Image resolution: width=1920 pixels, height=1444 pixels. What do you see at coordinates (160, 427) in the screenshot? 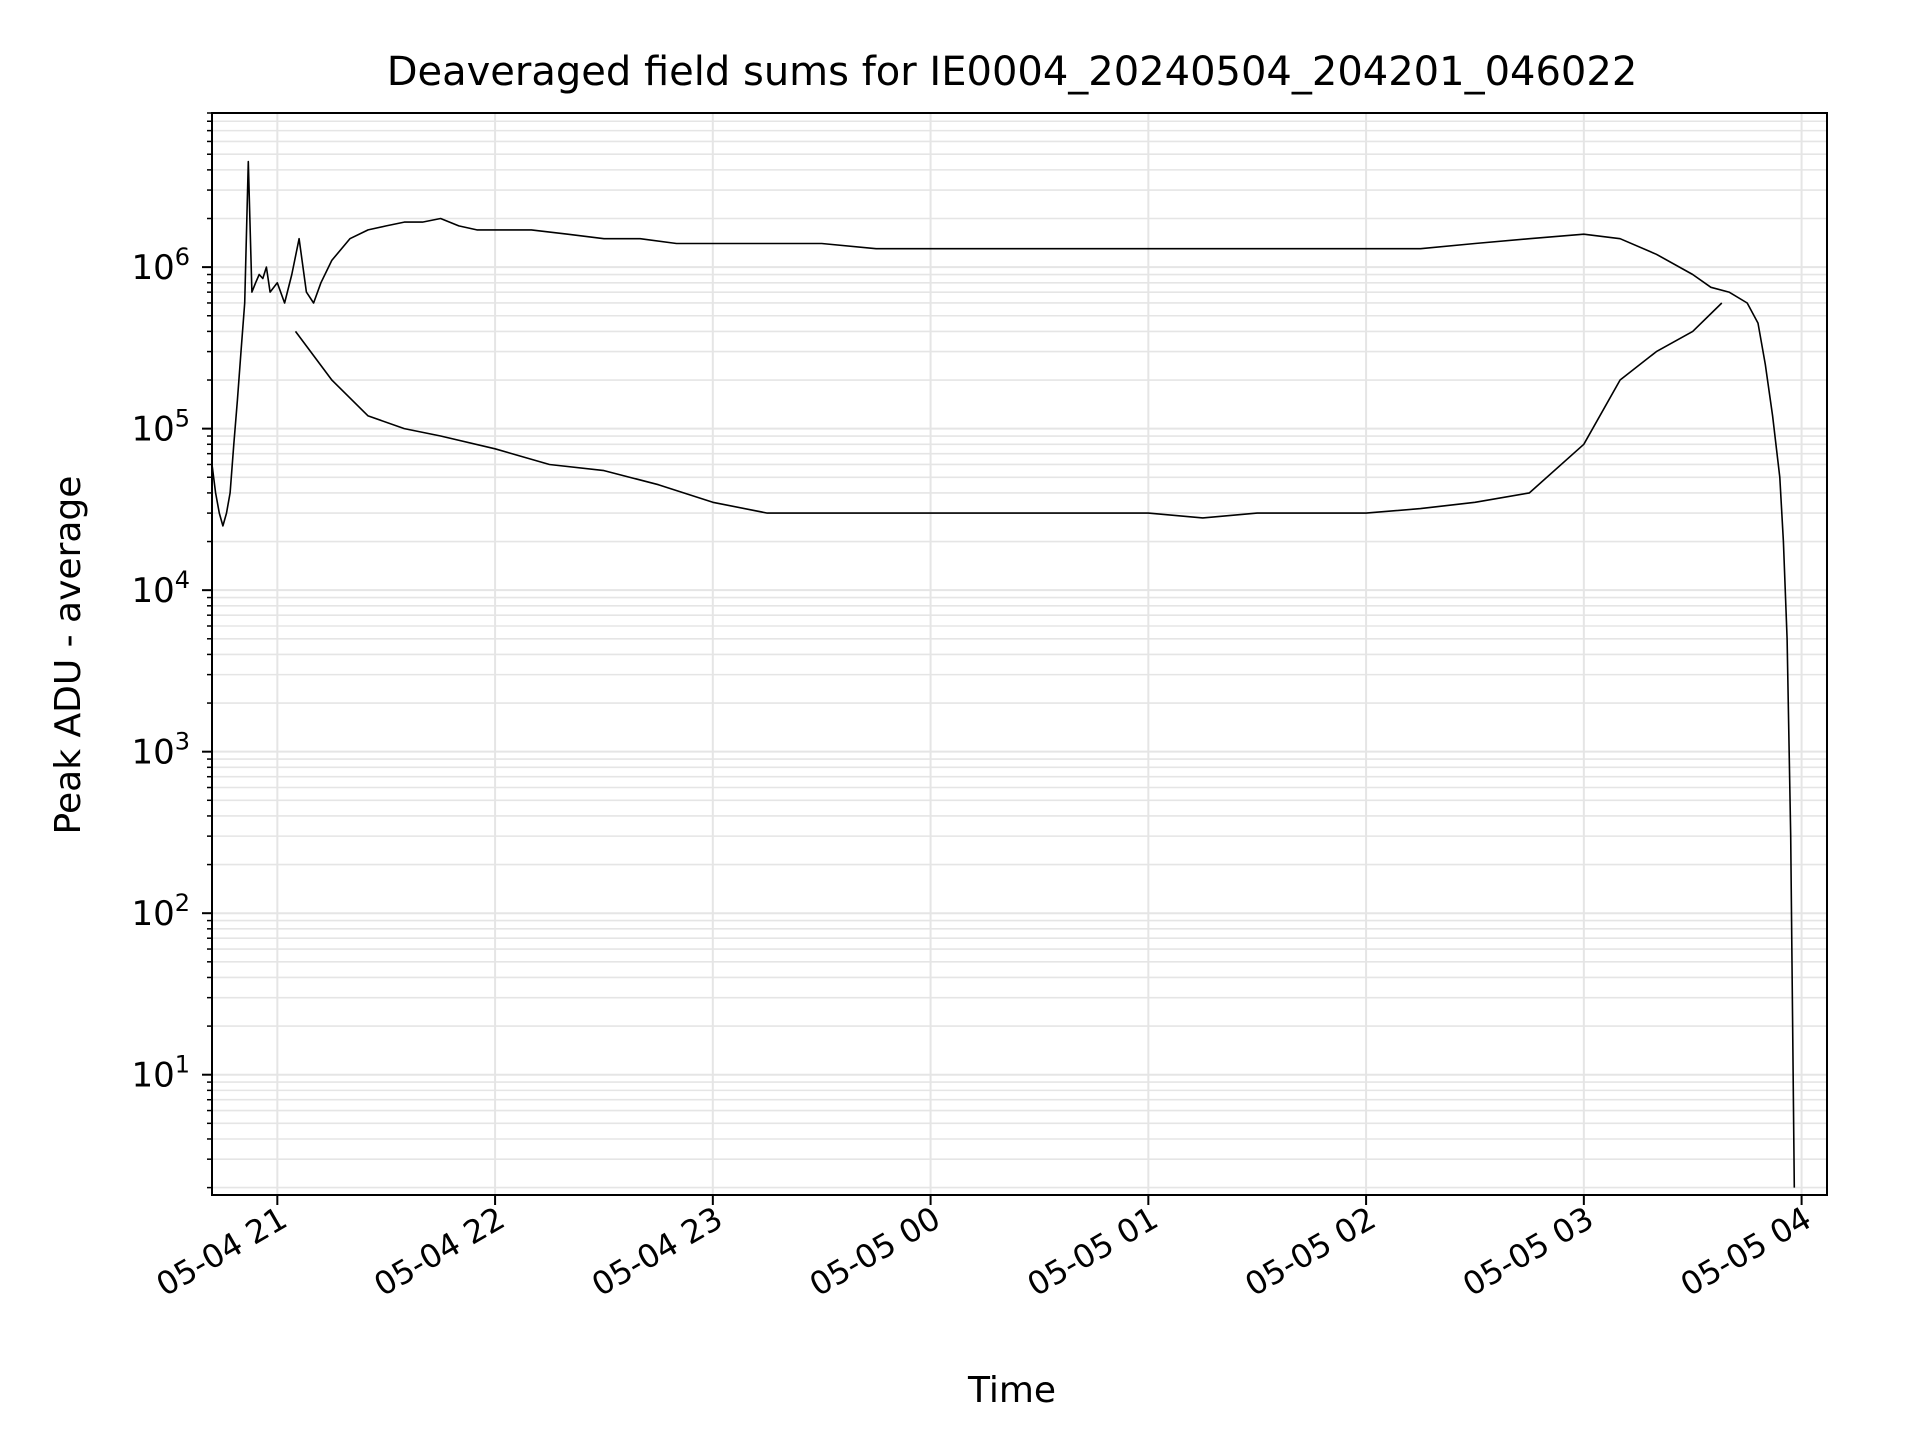
I see `y-tick-label: 10⁵` at bounding box center [160, 427].